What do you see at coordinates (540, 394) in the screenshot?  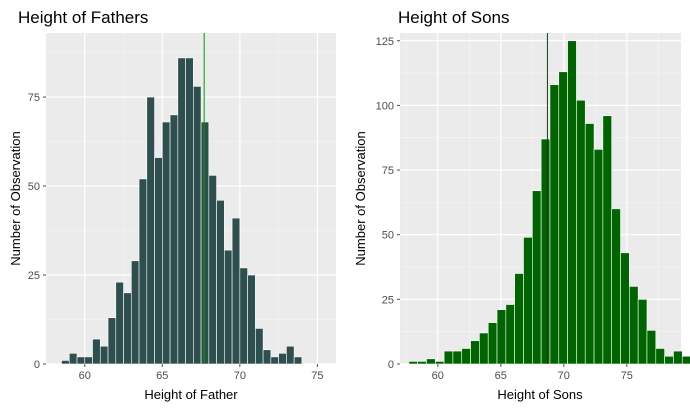 I see `x-axis-label: Height of Sons` at bounding box center [540, 394].